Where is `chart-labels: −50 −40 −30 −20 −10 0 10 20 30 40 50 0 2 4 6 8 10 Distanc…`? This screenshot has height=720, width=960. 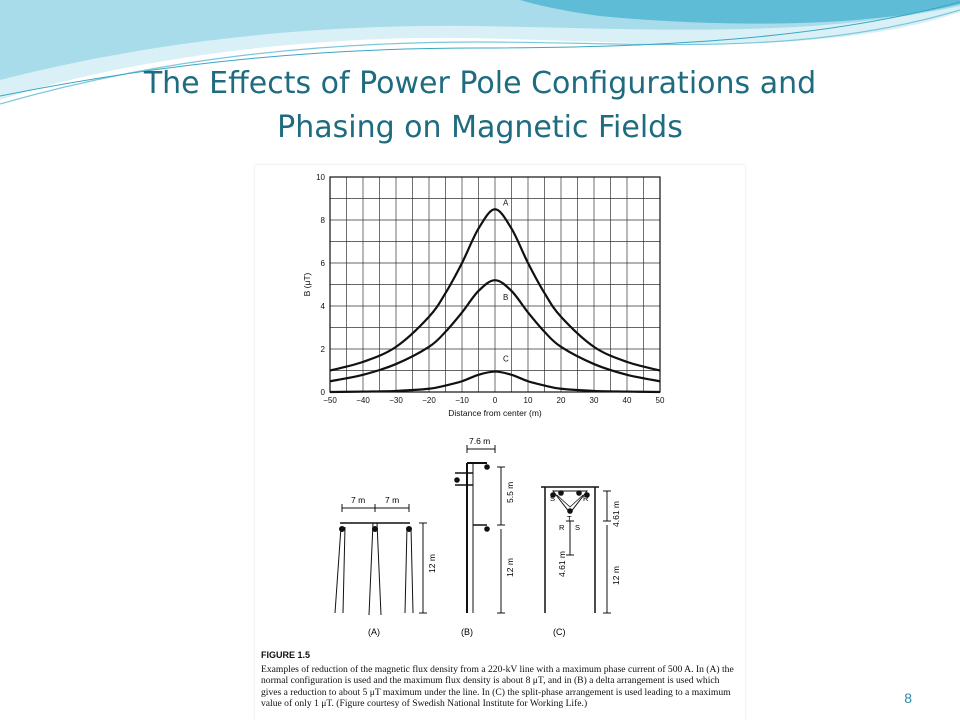 chart-labels: −50 −40 −30 −20 −10 0 10 20 30 40 50 0 2 4 6 8 10 Distanc… is located at coordinates (483, 295).